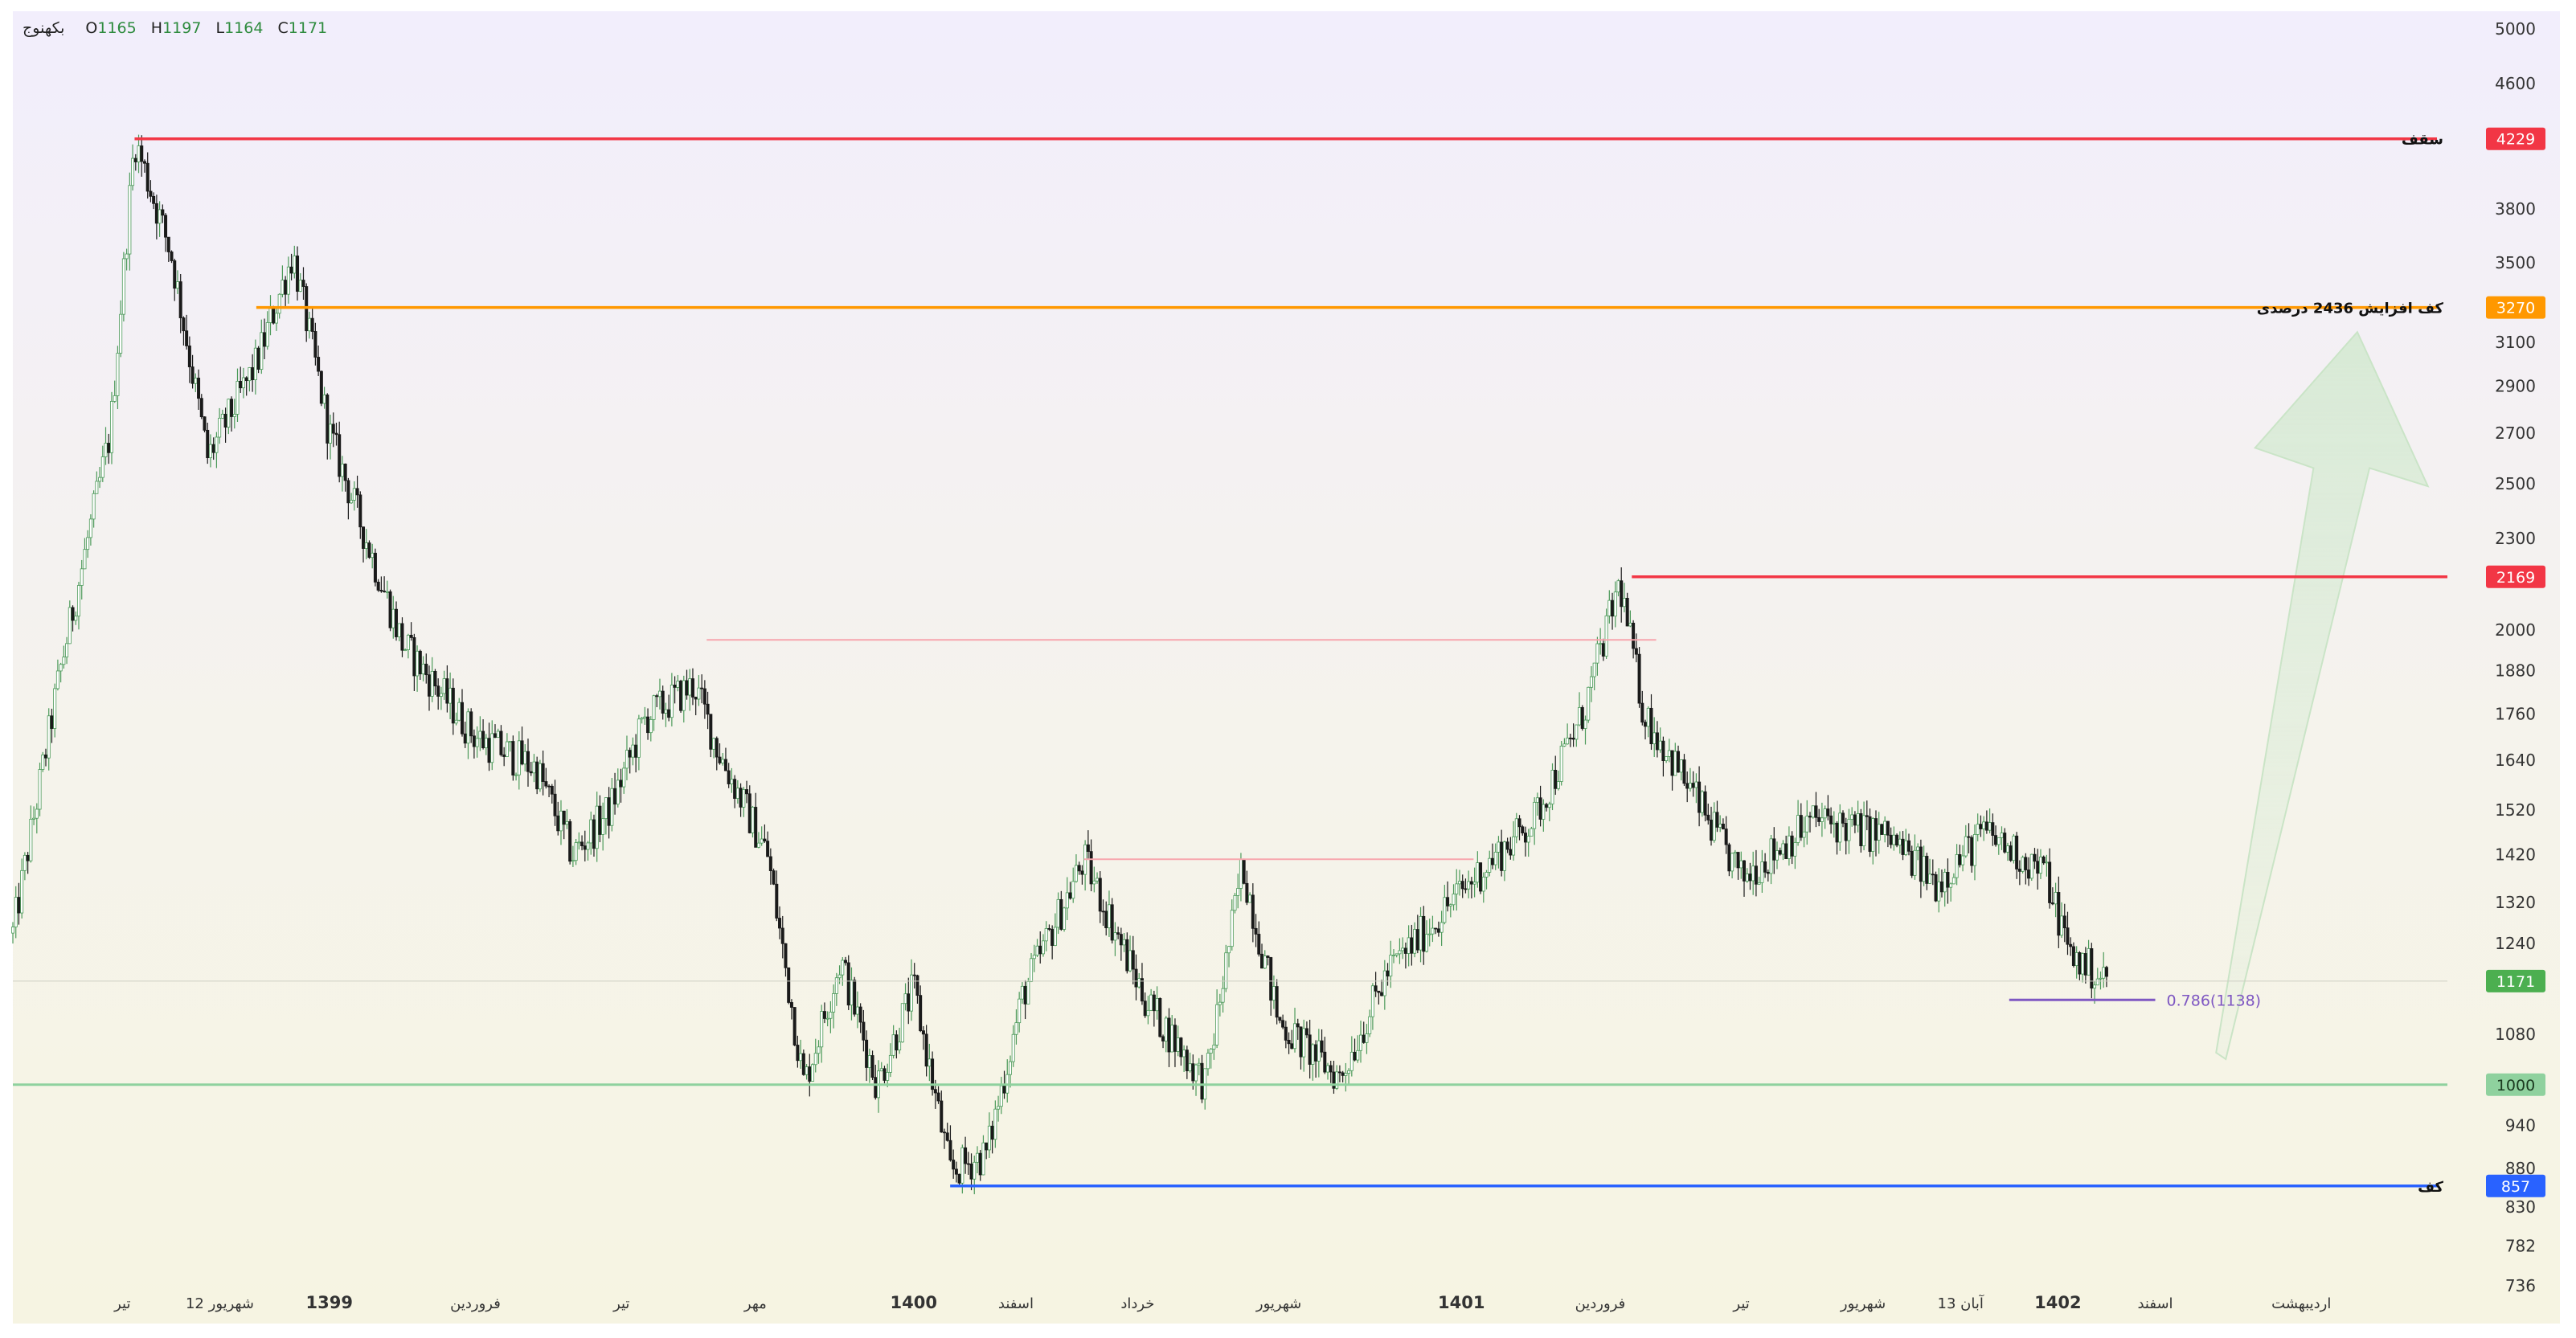 This screenshot has height=1338, width=2576. Describe the element at coordinates (2515, 713) in the screenshot. I see `y-tick-label: 1760` at that location.